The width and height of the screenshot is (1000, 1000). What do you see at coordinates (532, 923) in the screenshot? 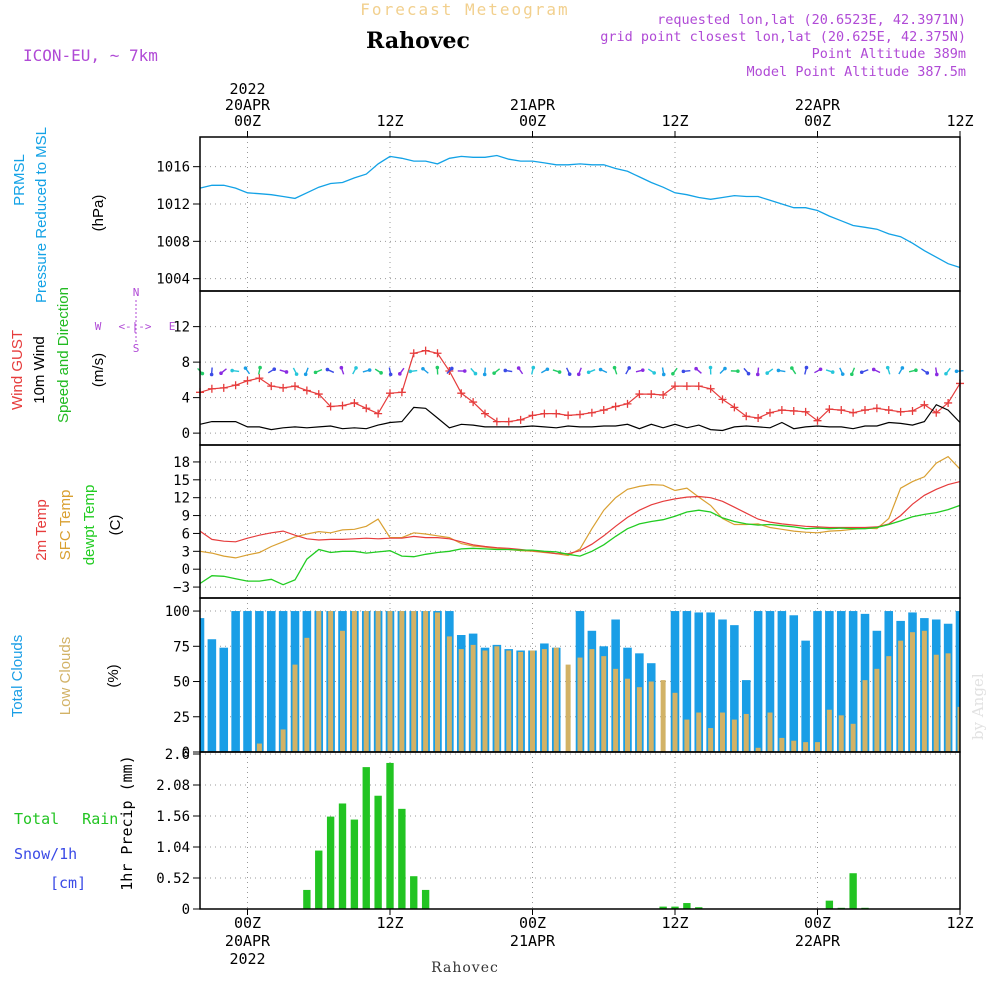
I see `bottom-time-label: 00Z` at bounding box center [532, 923].